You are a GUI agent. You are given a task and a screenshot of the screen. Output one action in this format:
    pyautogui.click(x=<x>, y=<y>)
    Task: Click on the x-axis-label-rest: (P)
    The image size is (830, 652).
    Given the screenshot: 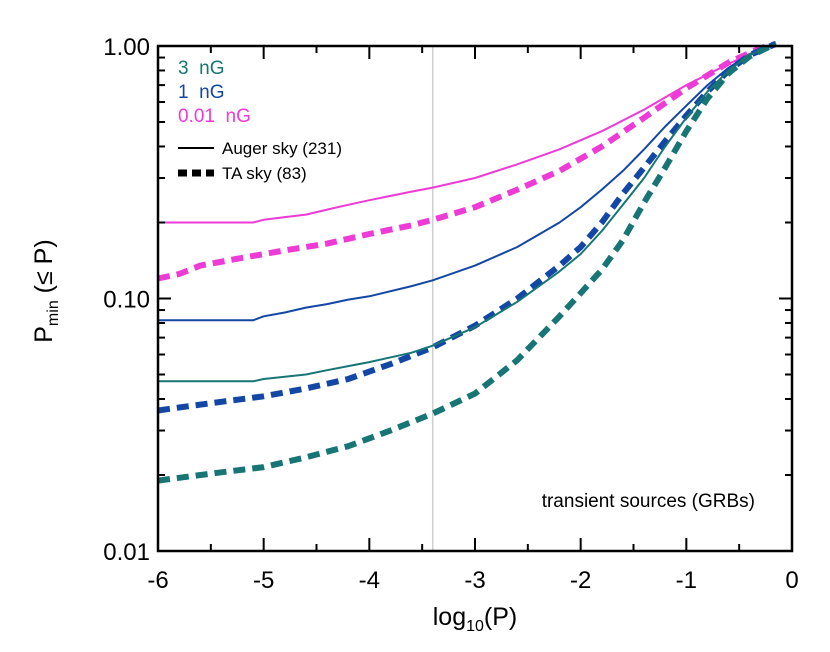 What is the action you would take?
    pyautogui.click(x=500, y=617)
    